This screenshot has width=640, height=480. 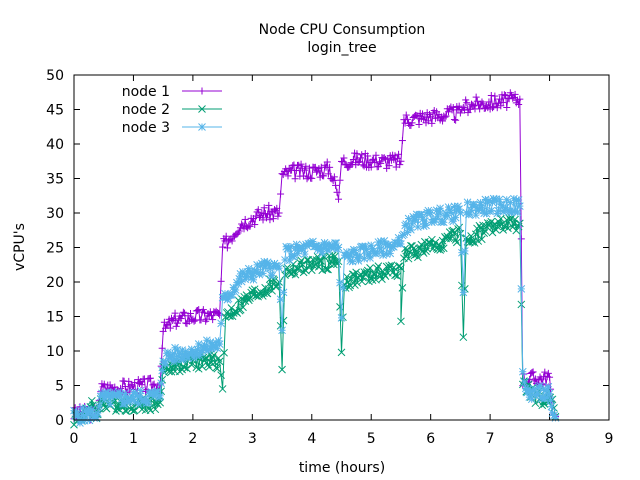 What do you see at coordinates (172, 110) in the screenshot?
I see `legend: node 1 node 2 node 3` at bounding box center [172, 110].